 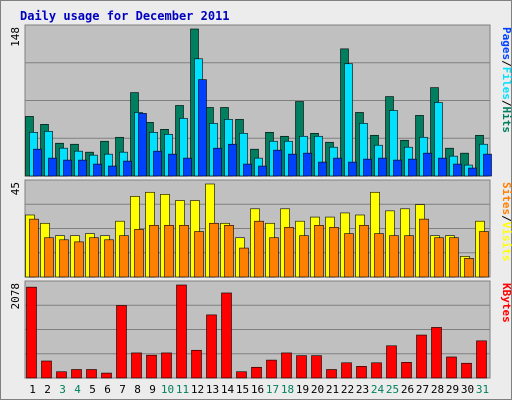 What do you see at coordinates (317, 389) in the screenshot?
I see `x-tick-label: 20` at bounding box center [317, 389].